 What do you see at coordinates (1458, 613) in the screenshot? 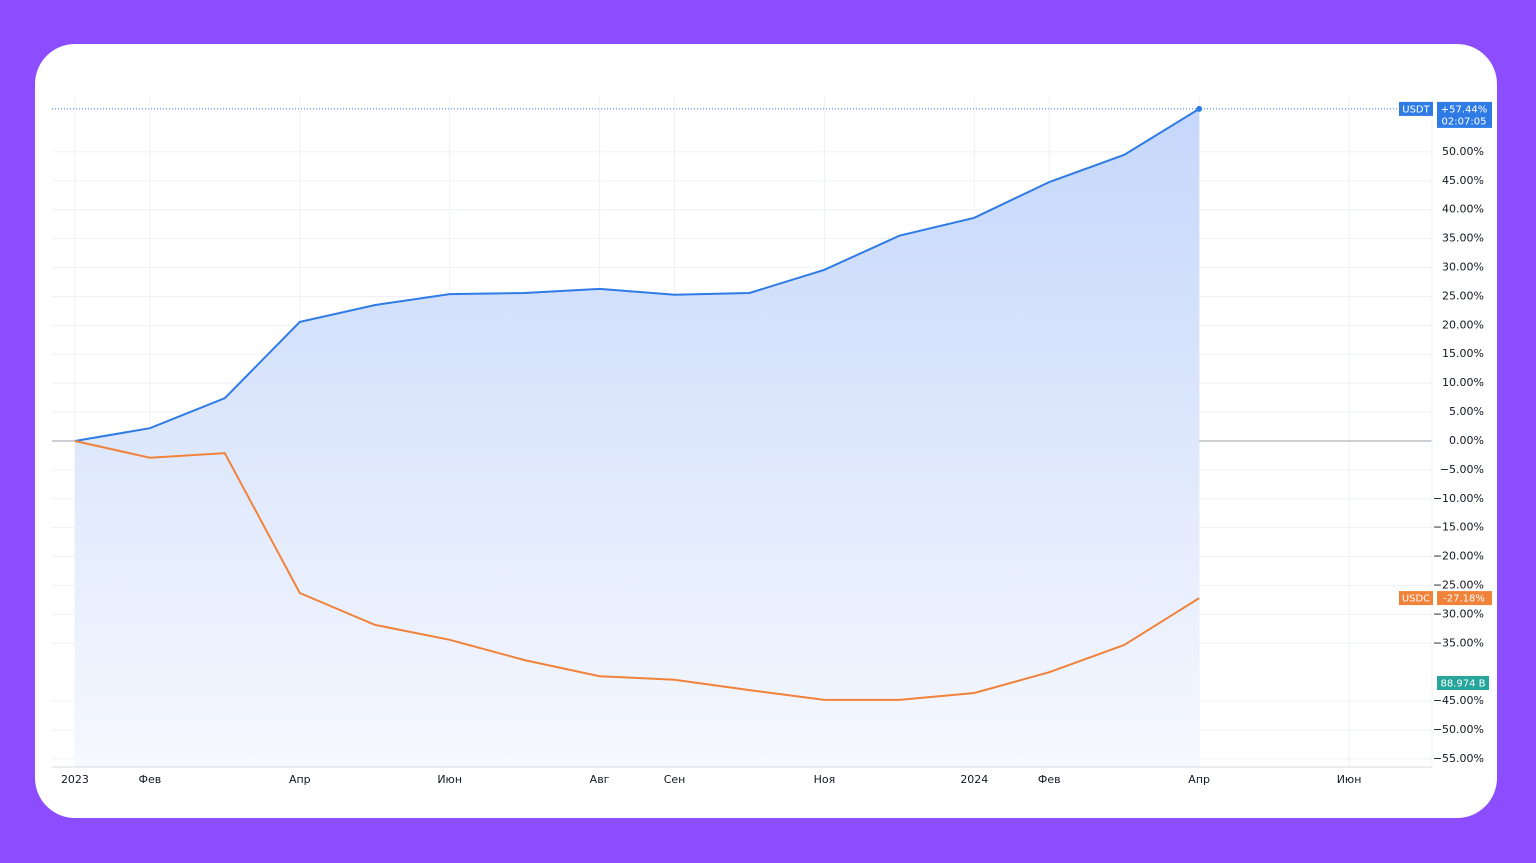
I see `y-tick-label: −30.00%` at bounding box center [1458, 613].